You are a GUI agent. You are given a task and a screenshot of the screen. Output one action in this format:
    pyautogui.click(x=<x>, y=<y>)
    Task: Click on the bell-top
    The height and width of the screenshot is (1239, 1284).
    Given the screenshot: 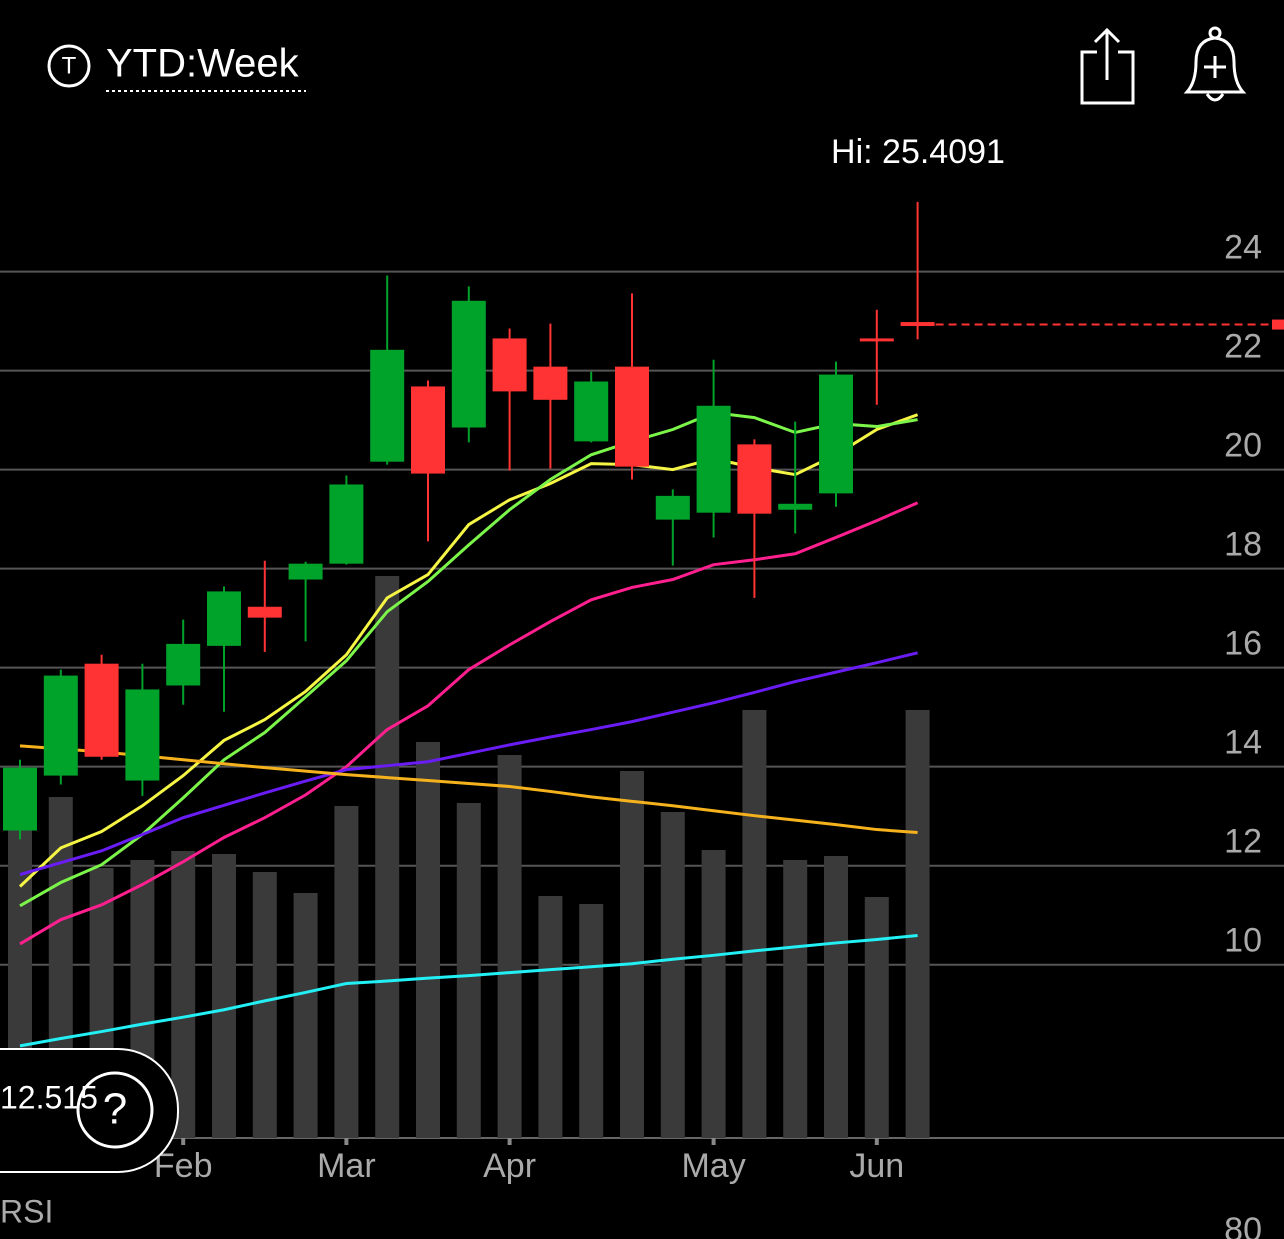 What is the action you would take?
    pyautogui.click(x=1215, y=33)
    